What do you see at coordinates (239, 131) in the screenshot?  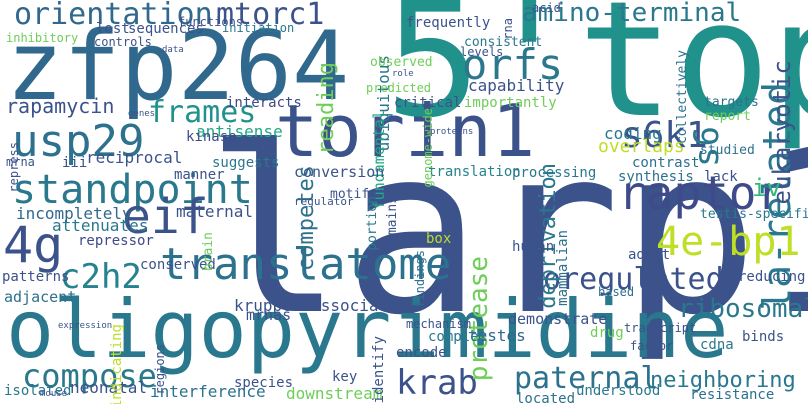 I see `word-antisense: antisense` at bounding box center [239, 131].